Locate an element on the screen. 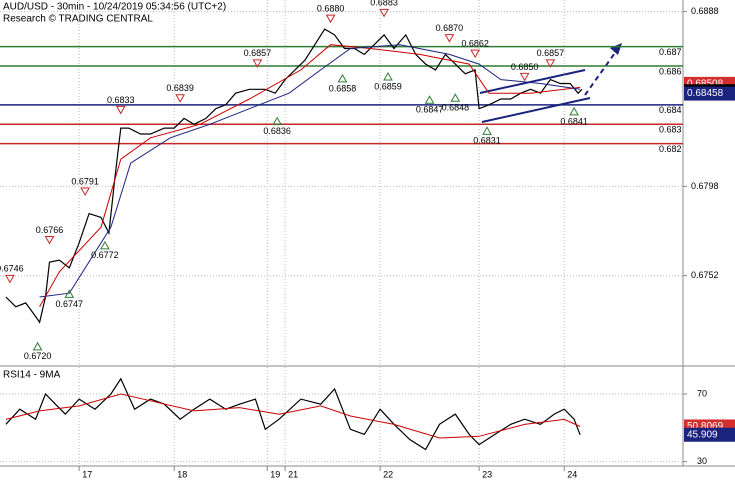 This screenshot has width=735, height=480. annotation-label: 0.6880 is located at coordinates (331, 9).